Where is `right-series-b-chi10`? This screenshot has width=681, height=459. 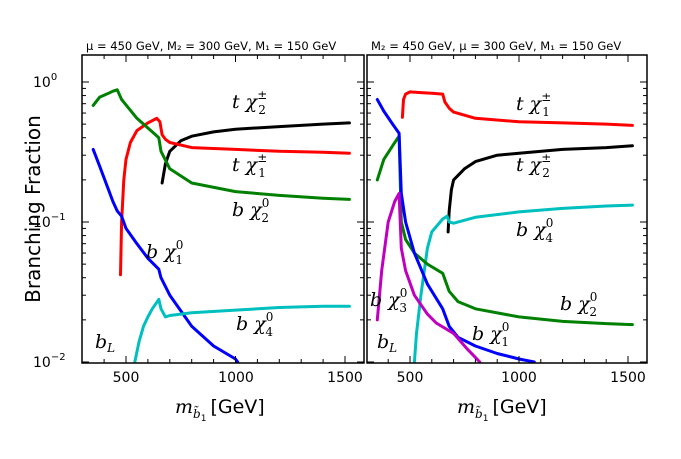
right-series-b-chi10 is located at coordinates (455, 230).